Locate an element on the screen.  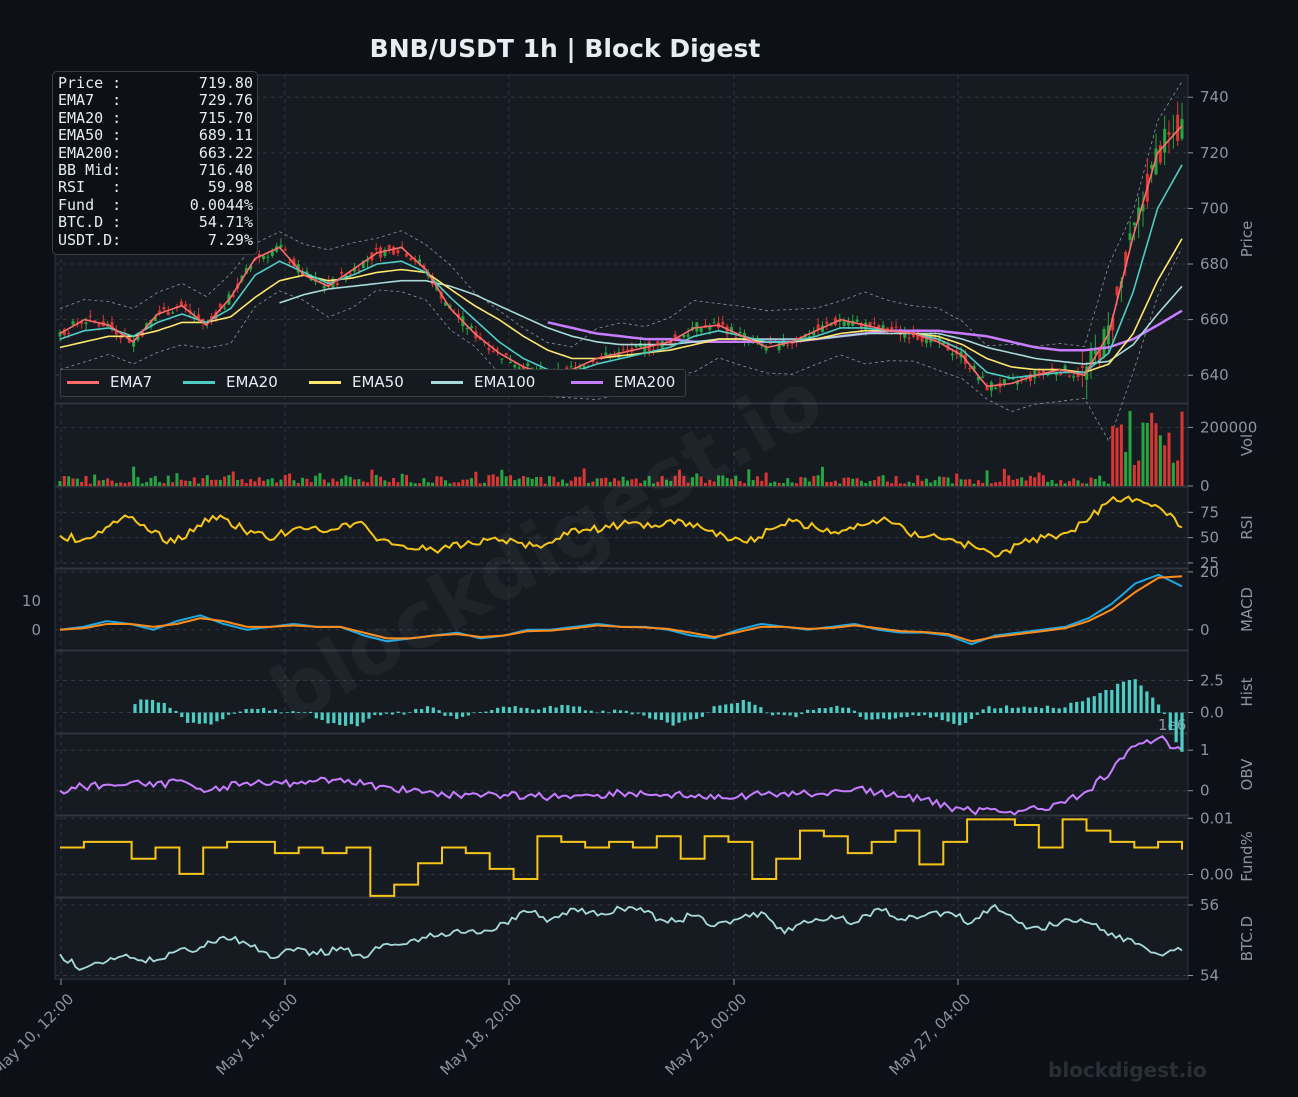
info-value: 7.29% is located at coordinates (230, 239).